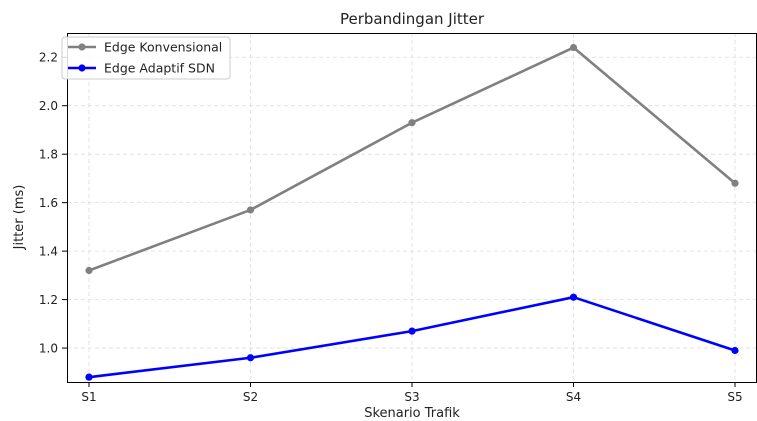 This screenshot has height=421, width=757. I want to click on y-tick-label: 1.0, so click(48, 349).